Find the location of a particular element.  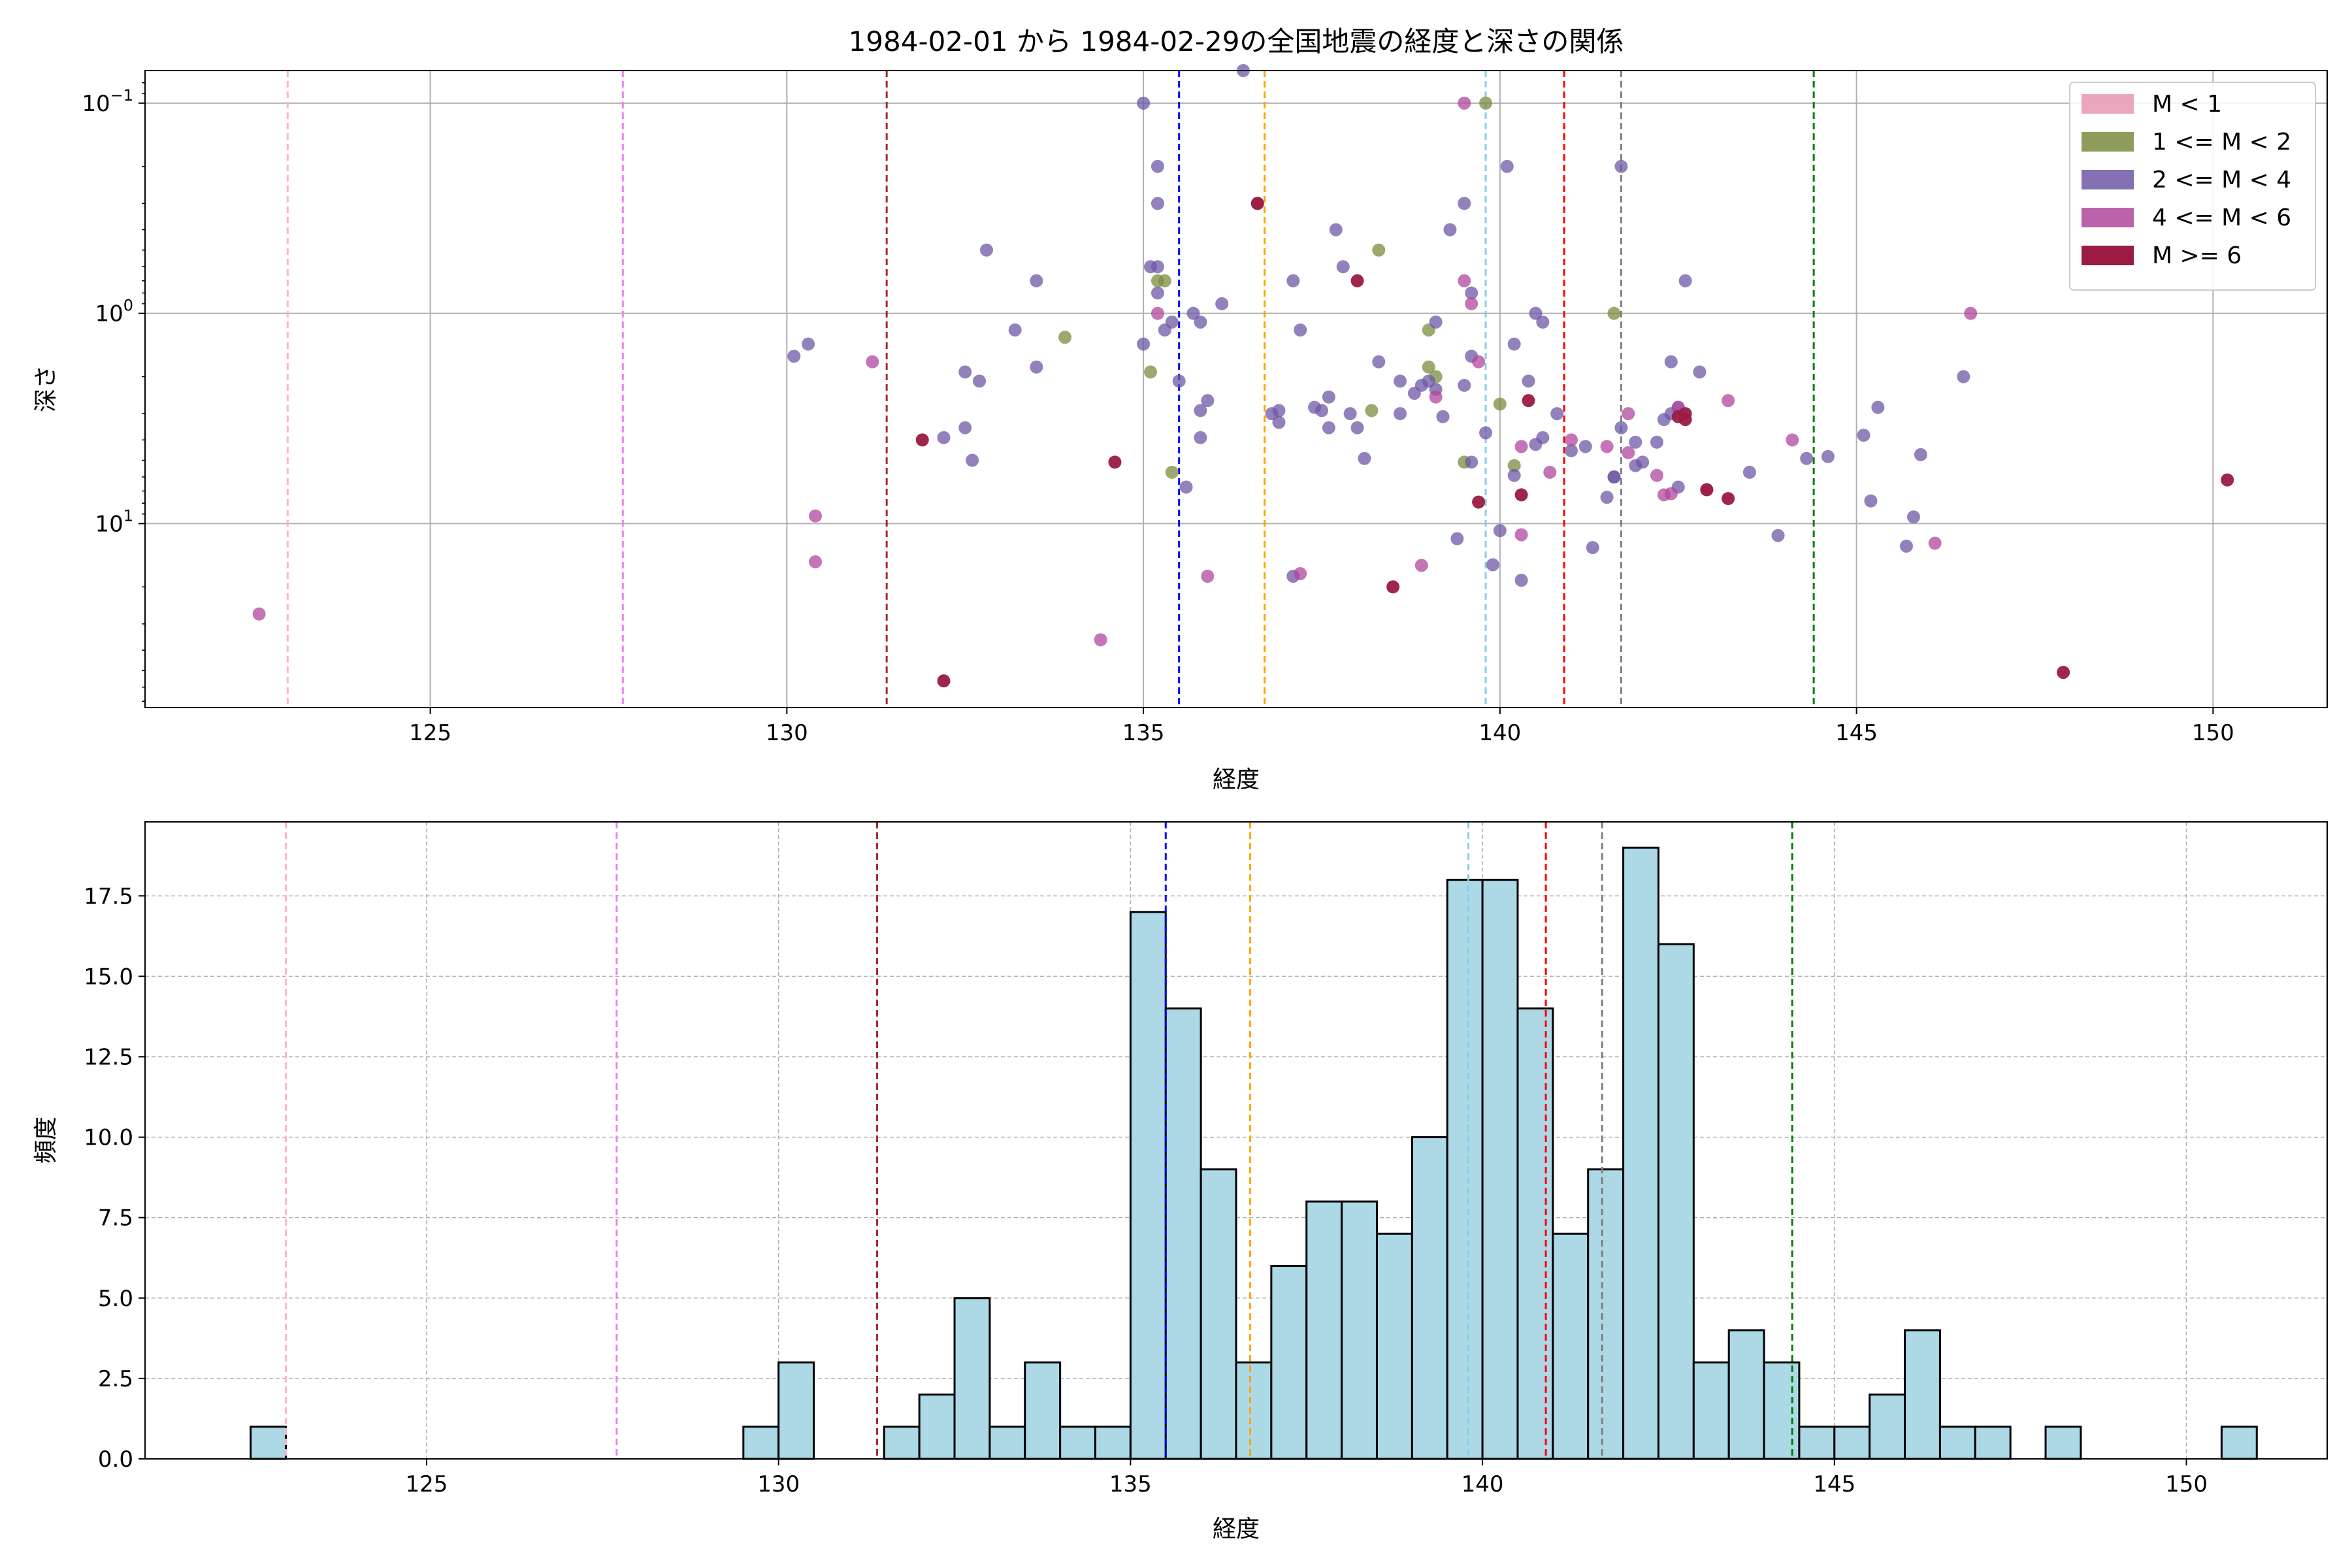

y-tick-label: 10−1 is located at coordinates (107, 101).